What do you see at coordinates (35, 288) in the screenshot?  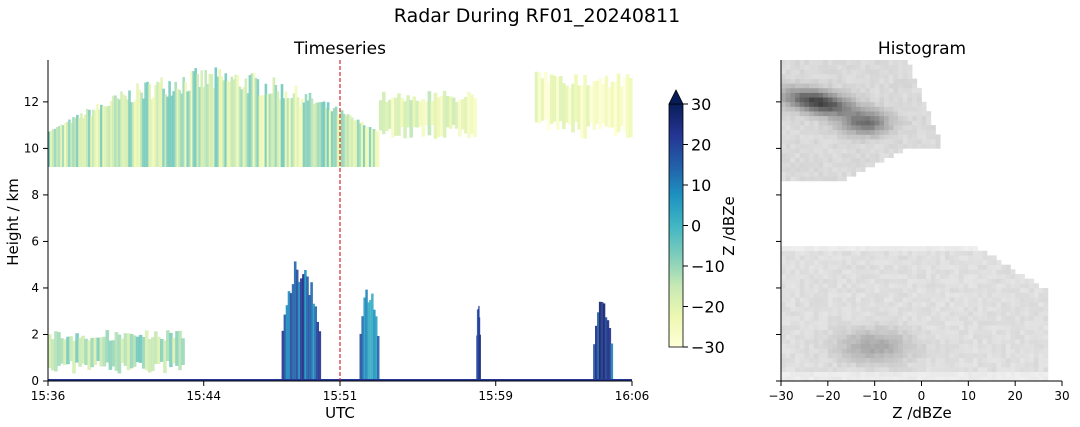 I see `y-tick-label: 4` at bounding box center [35, 288].